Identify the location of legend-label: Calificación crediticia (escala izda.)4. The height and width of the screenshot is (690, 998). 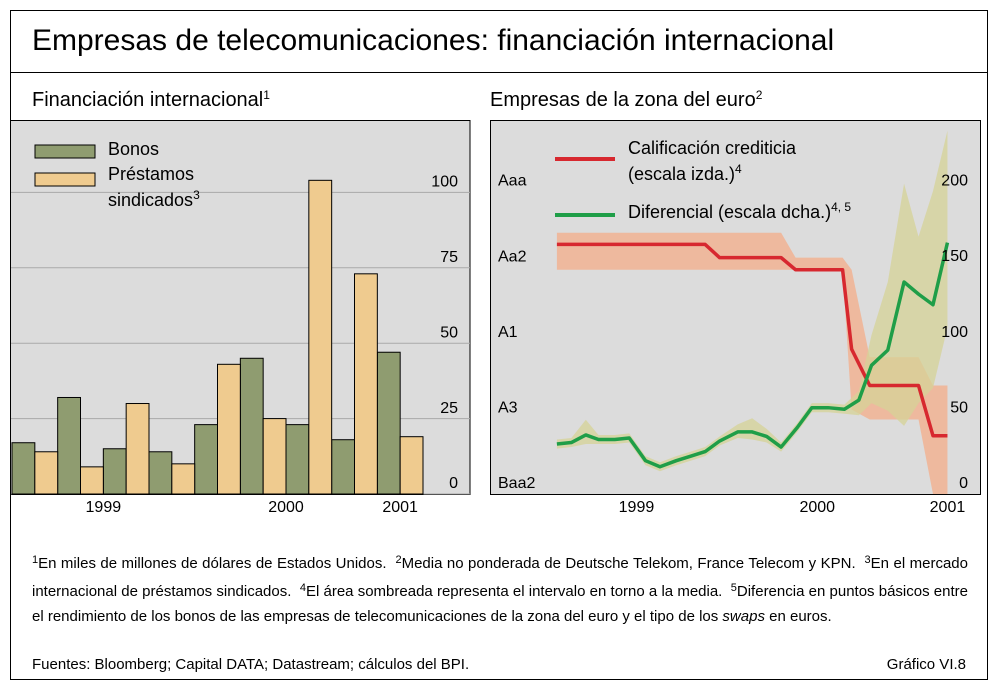
(728, 161).